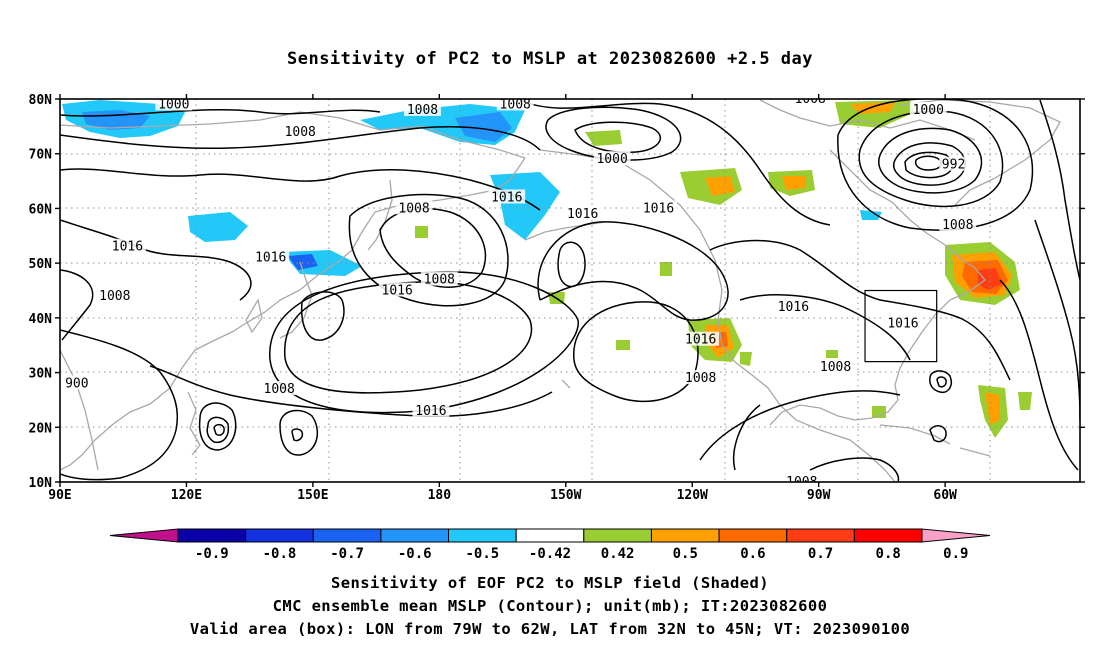  I want to click on colorbar-label: 0.9, so click(955, 554).